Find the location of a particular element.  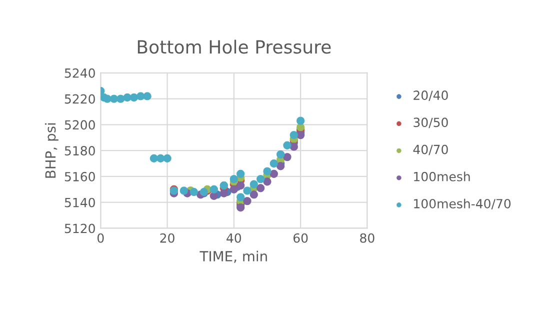

y-tick-label: 5140 is located at coordinates (79, 203).